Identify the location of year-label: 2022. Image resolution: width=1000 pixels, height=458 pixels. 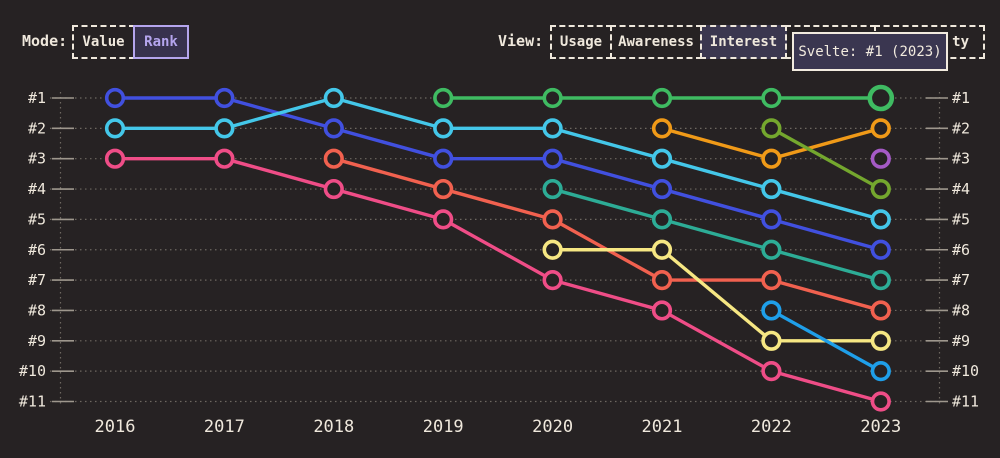
(771, 427).